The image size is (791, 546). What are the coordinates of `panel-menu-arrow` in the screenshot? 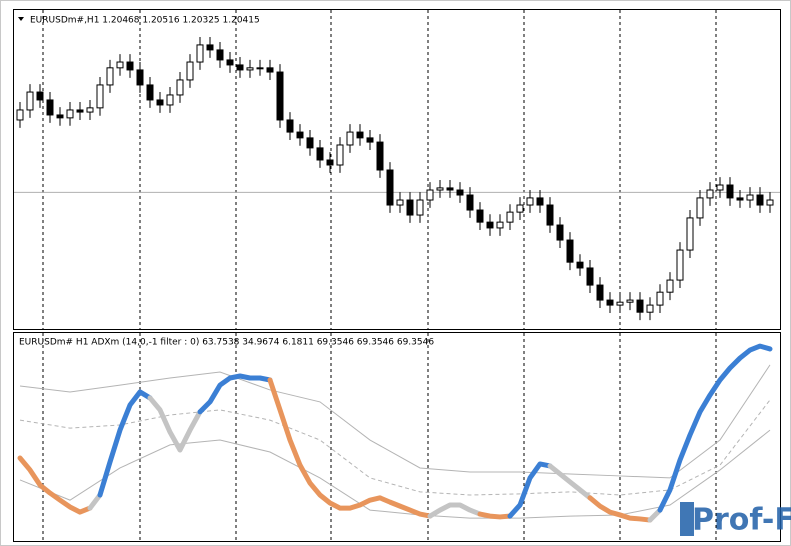 It's located at (21, 19).